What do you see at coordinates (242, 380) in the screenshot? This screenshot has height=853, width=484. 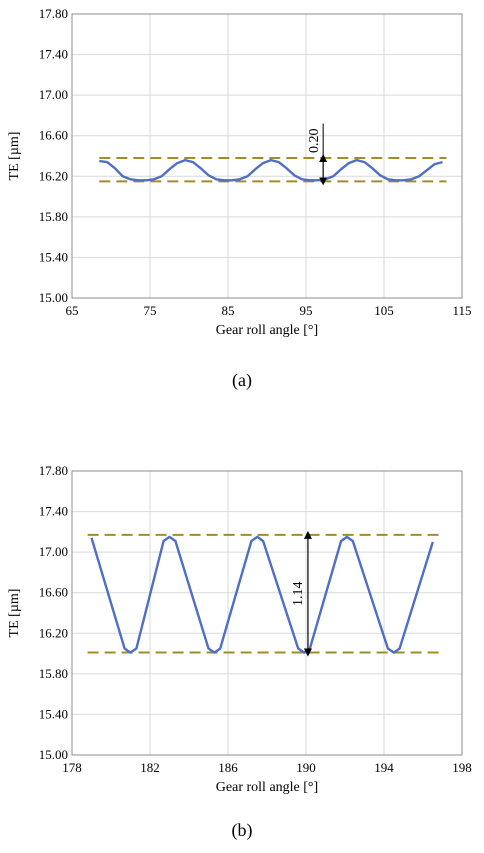 I see `panel-label: (a)` at bounding box center [242, 380].